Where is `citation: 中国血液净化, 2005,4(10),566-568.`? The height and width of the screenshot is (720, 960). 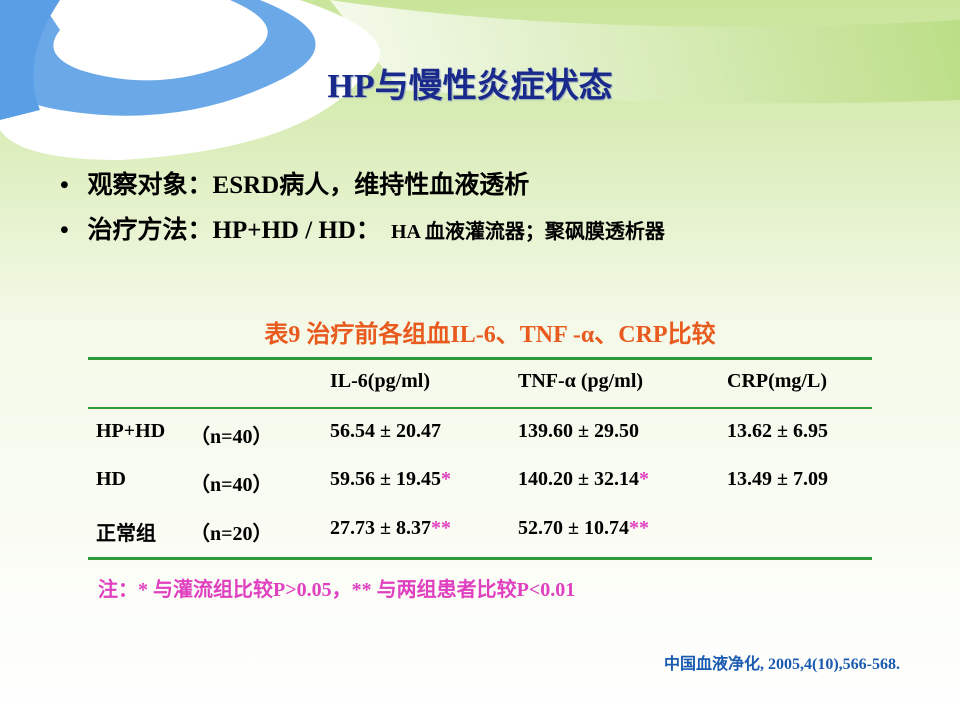
citation: 中国血液净化, 2005,4(10),566-568. is located at coordinates (782, 664).